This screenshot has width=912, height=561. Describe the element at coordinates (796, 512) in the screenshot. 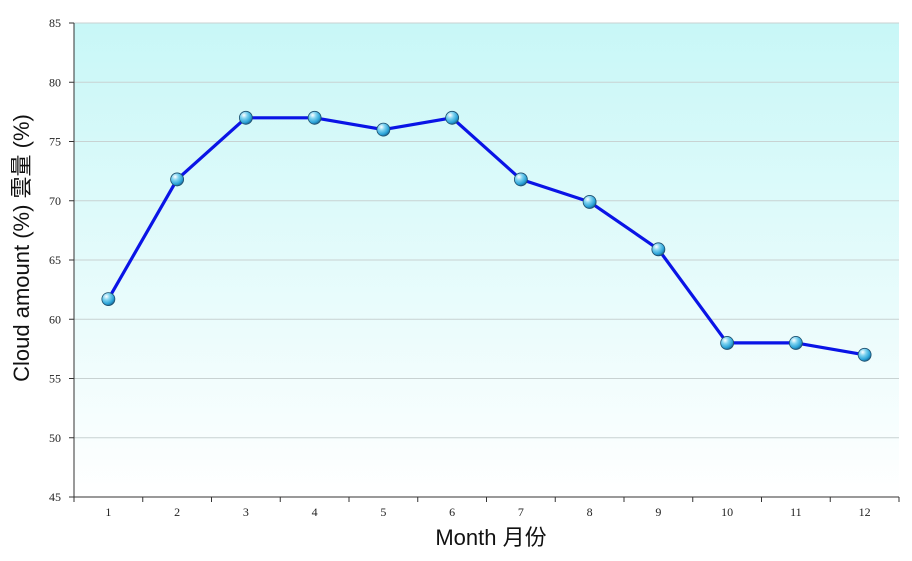

I see `x-tick-label: 11` at that location.